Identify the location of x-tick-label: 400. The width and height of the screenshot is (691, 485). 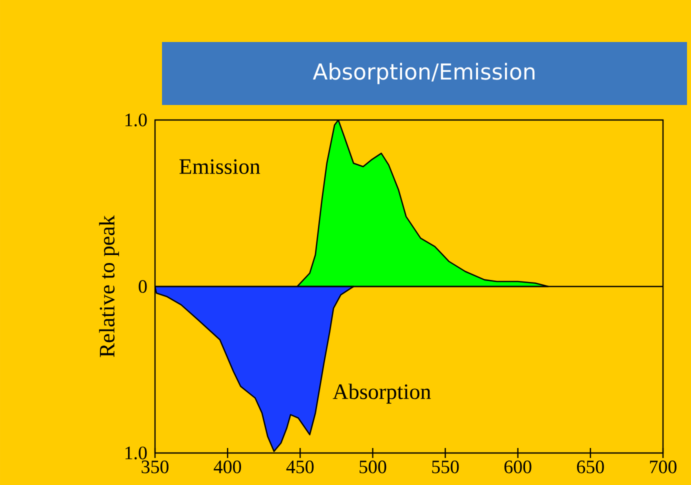
(228, 467).